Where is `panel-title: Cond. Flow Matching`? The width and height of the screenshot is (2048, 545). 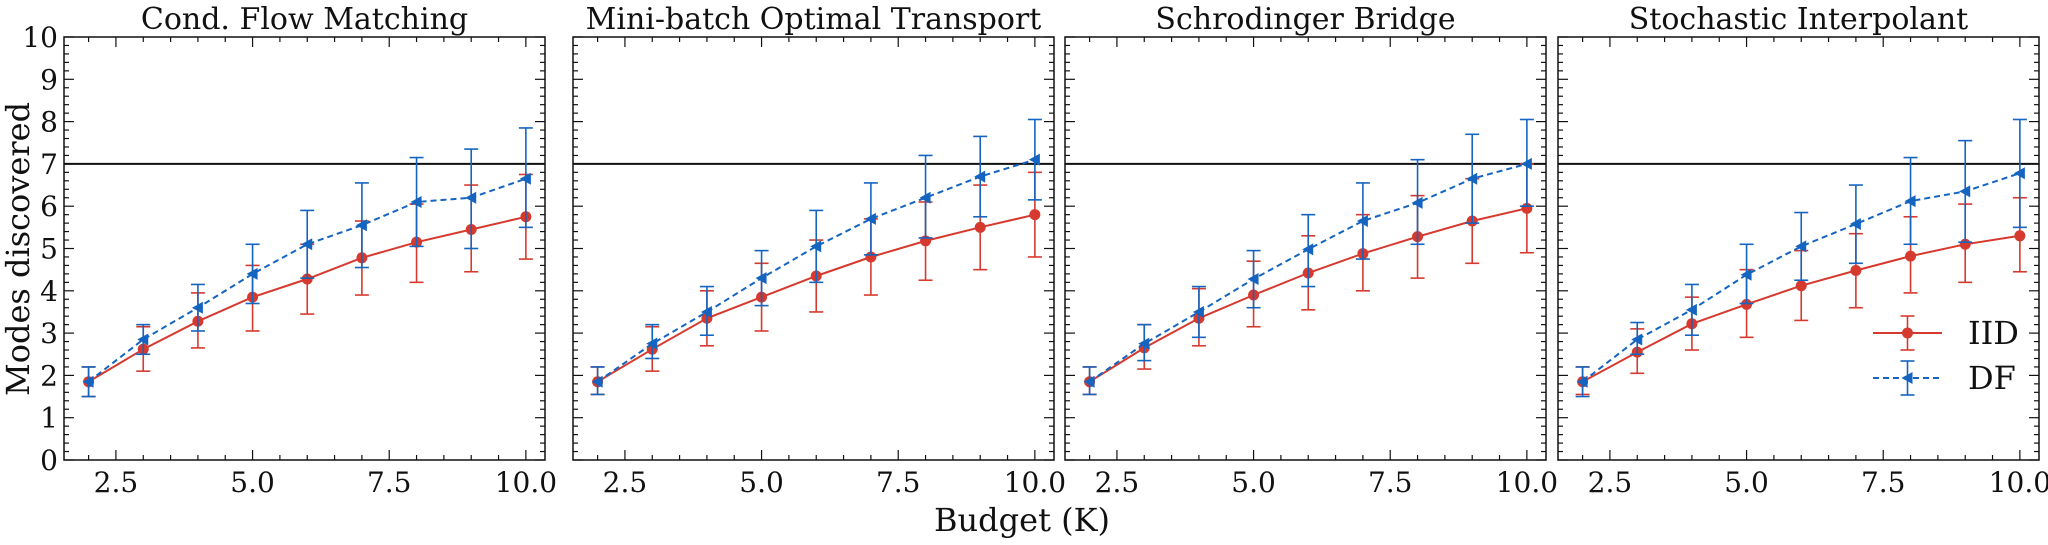 panel-title: Cond. Flow Matching is located at coordinates (304, 19).